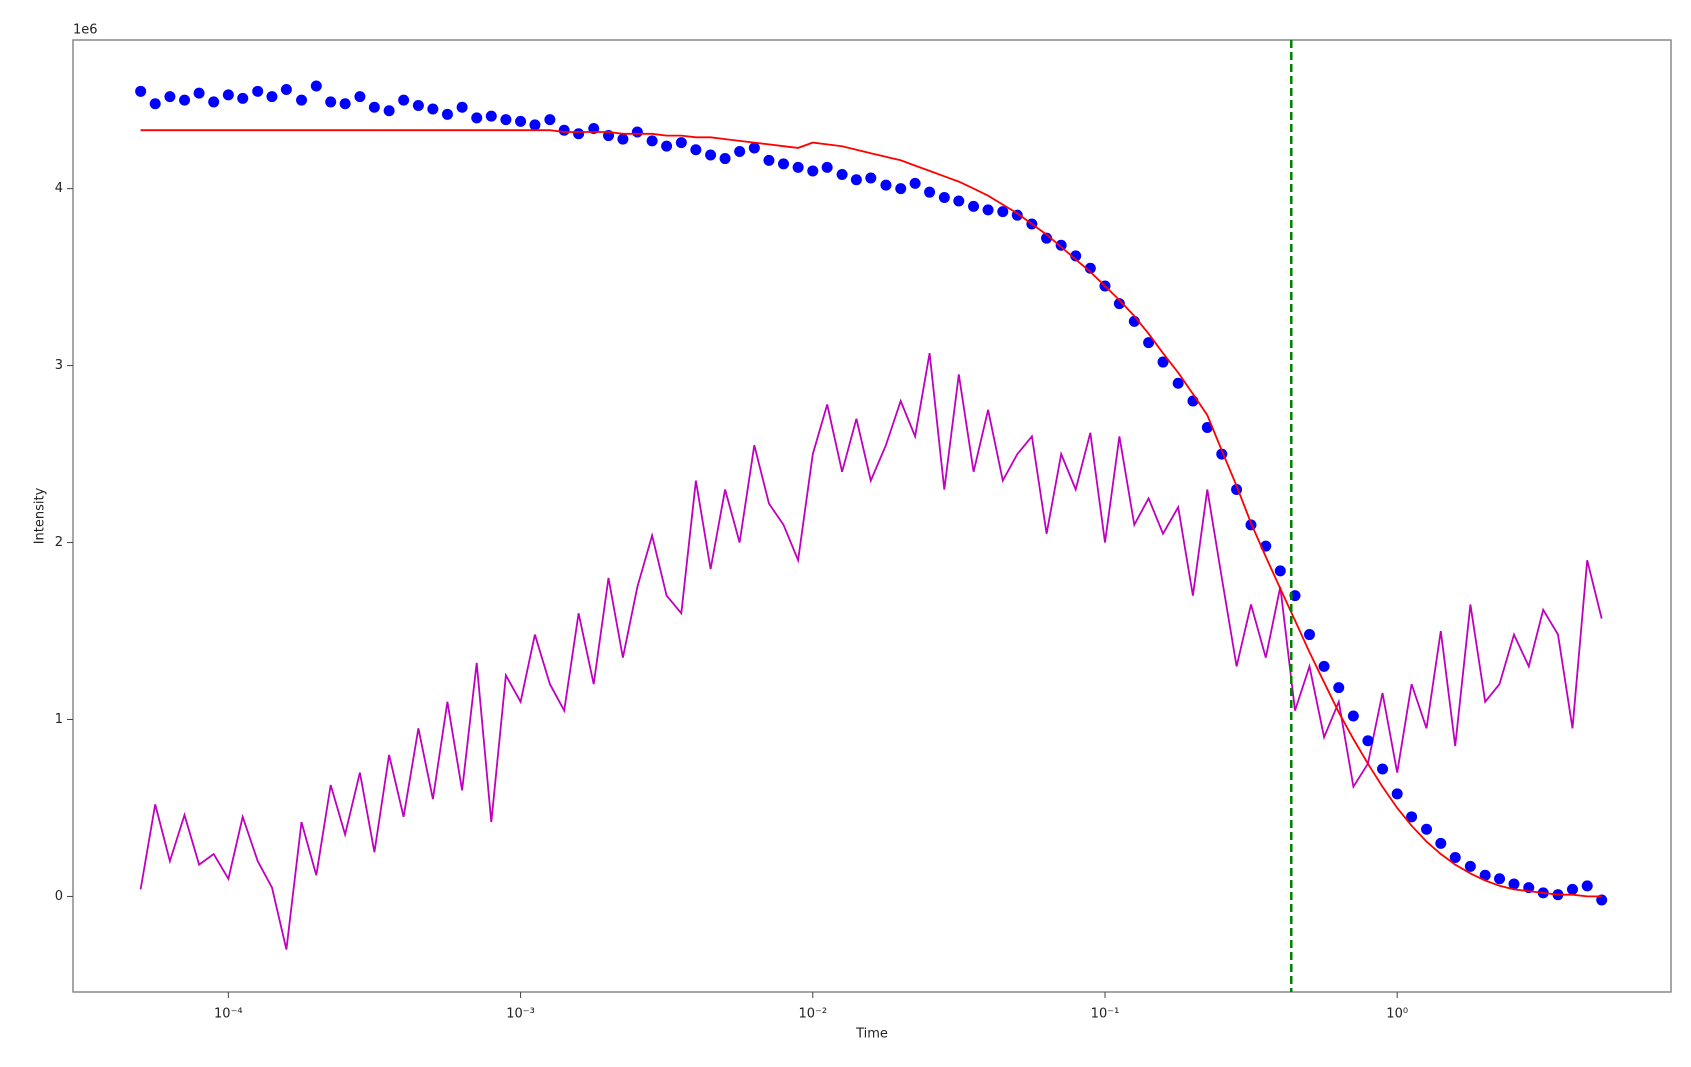 The height and width of the screenshot is (1067, 1691). What do you see at coordinates (871, 1034) in the screenshot?
I see `x-axis-label: Time` at bounding box center [871, 1034].